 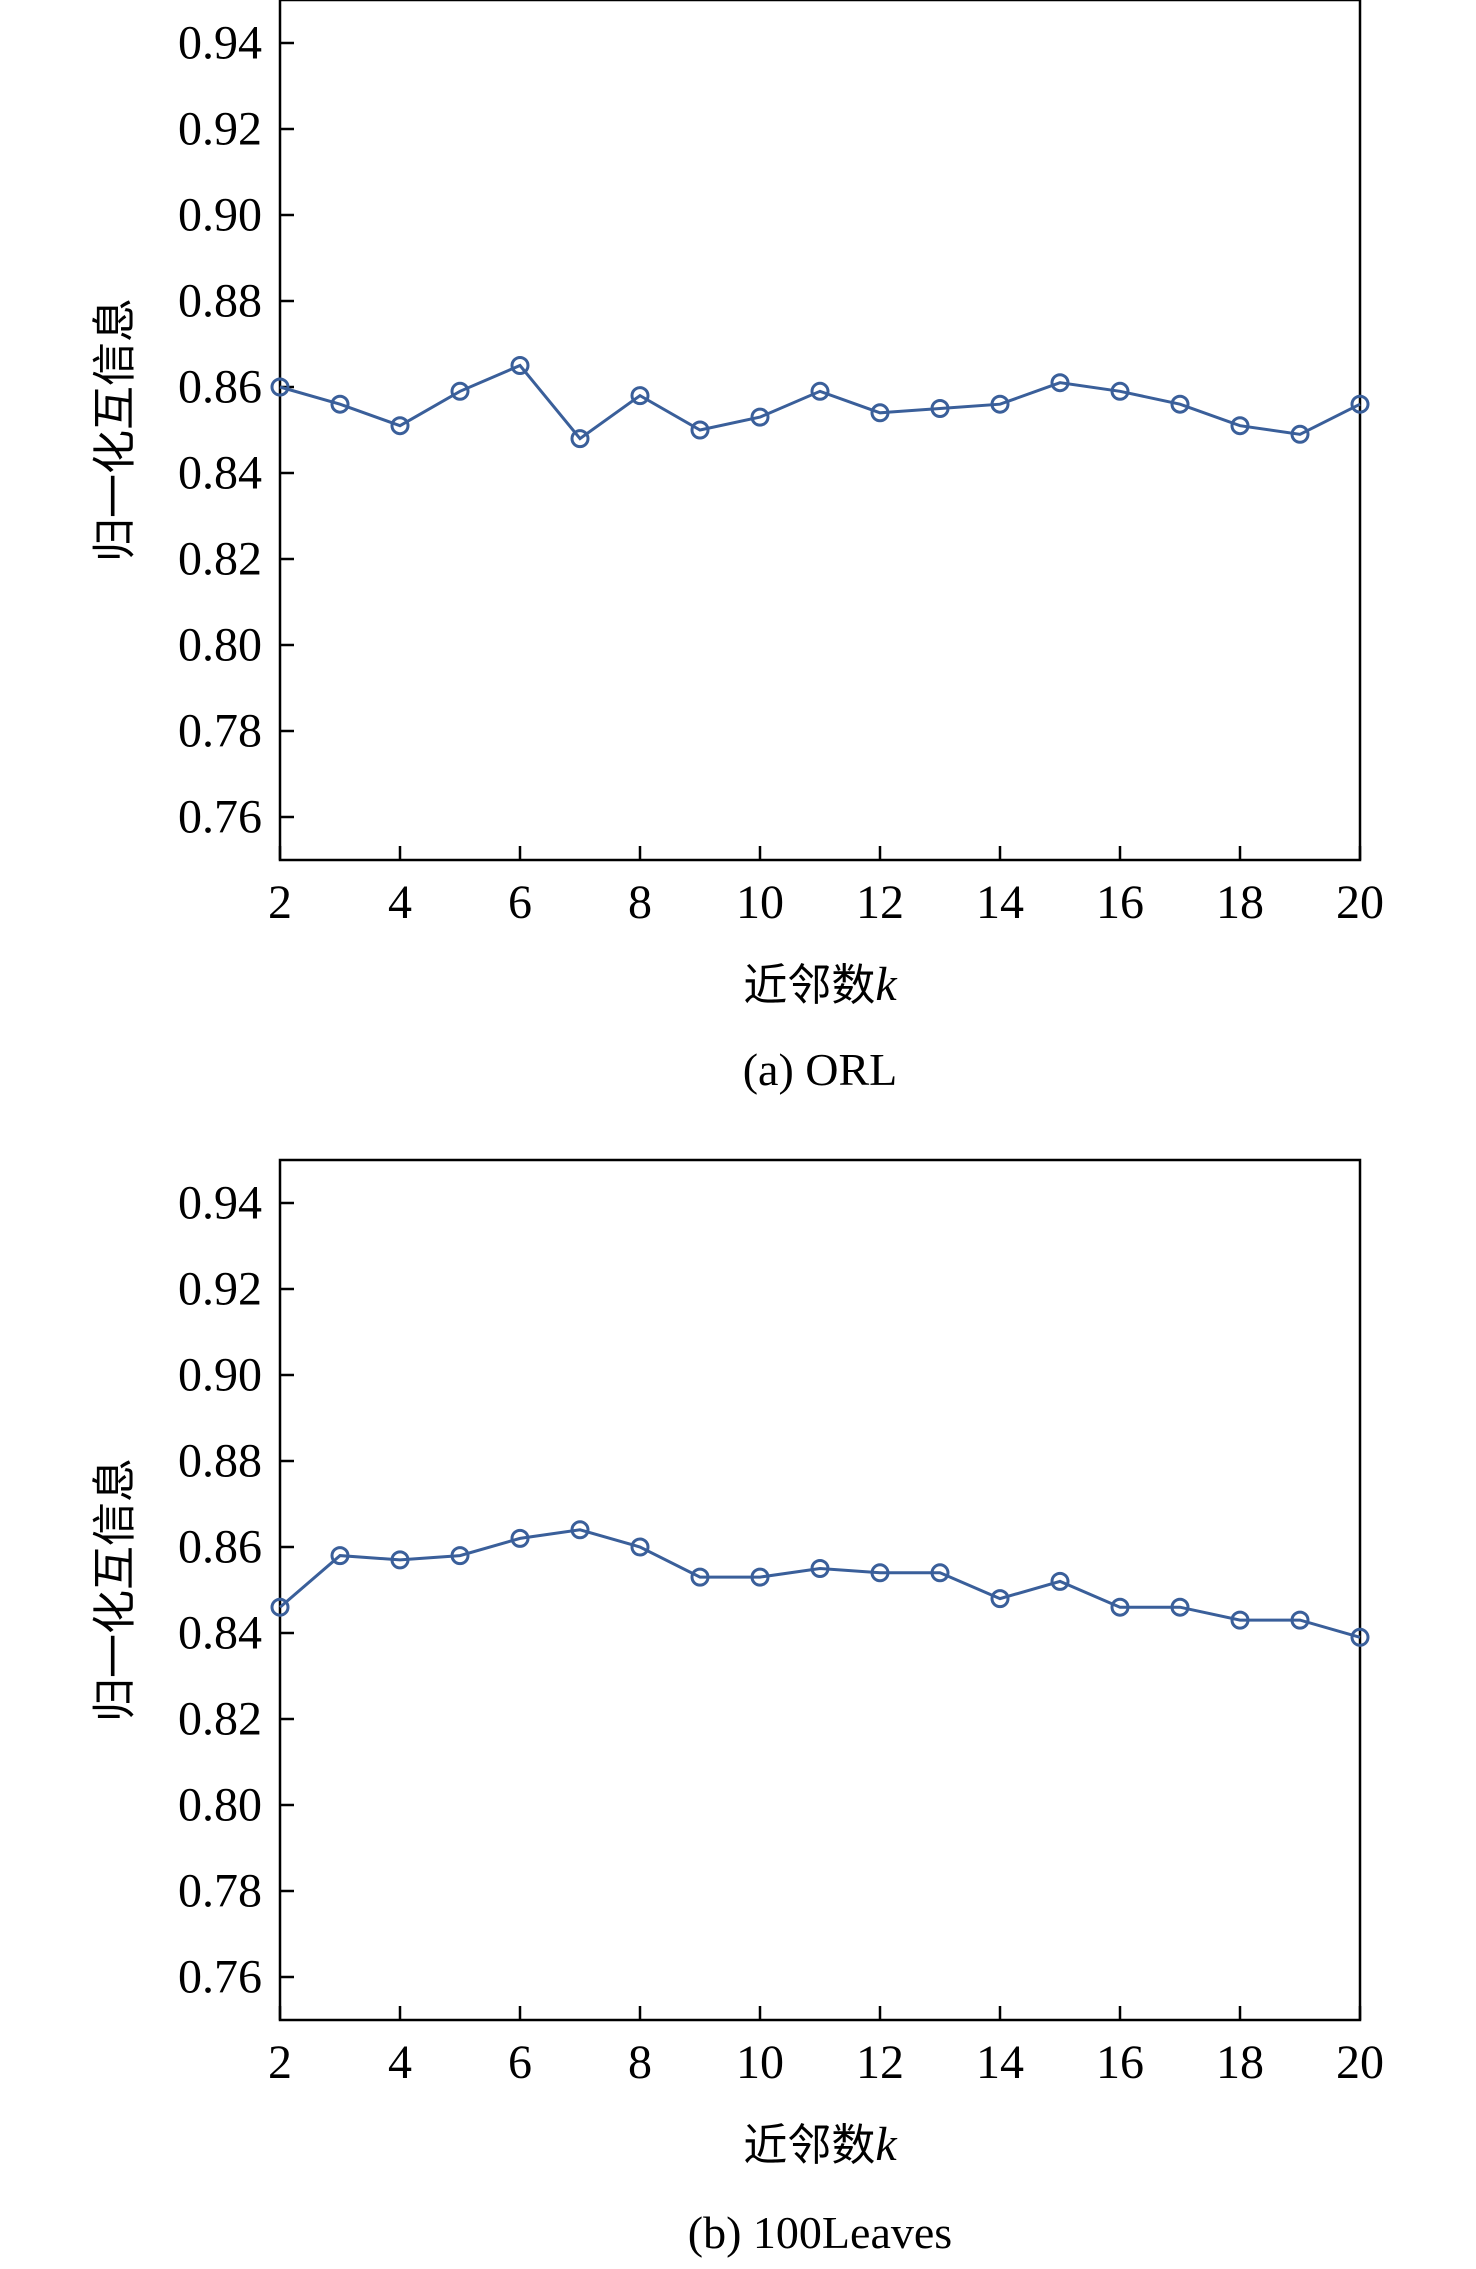 I want to click on chart-caption: (a) ORL, so click(x=820, y=1069).